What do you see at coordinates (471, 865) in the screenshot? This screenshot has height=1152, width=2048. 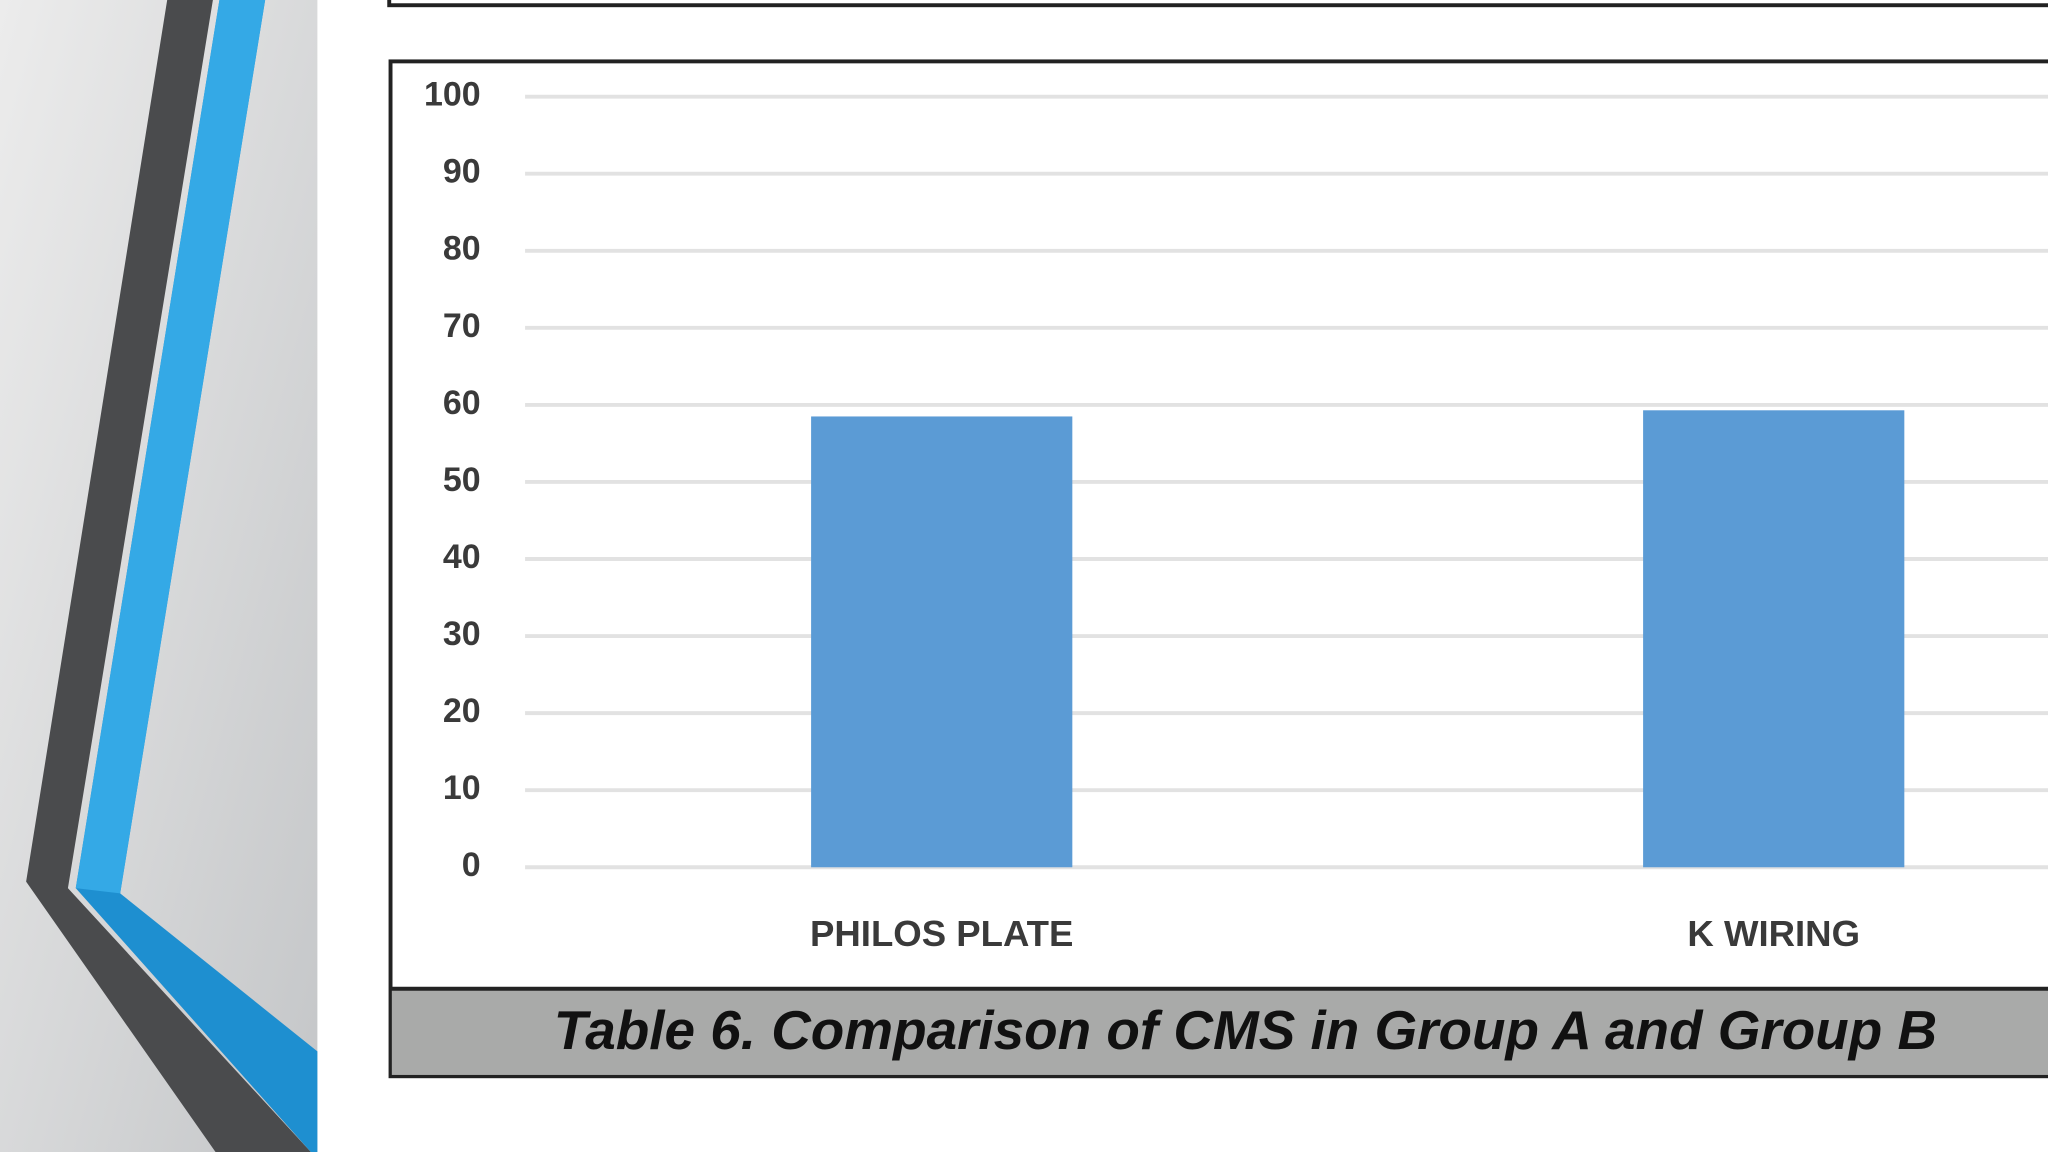 I see `y-tick-label: 0` at bounding box center [471, 865].